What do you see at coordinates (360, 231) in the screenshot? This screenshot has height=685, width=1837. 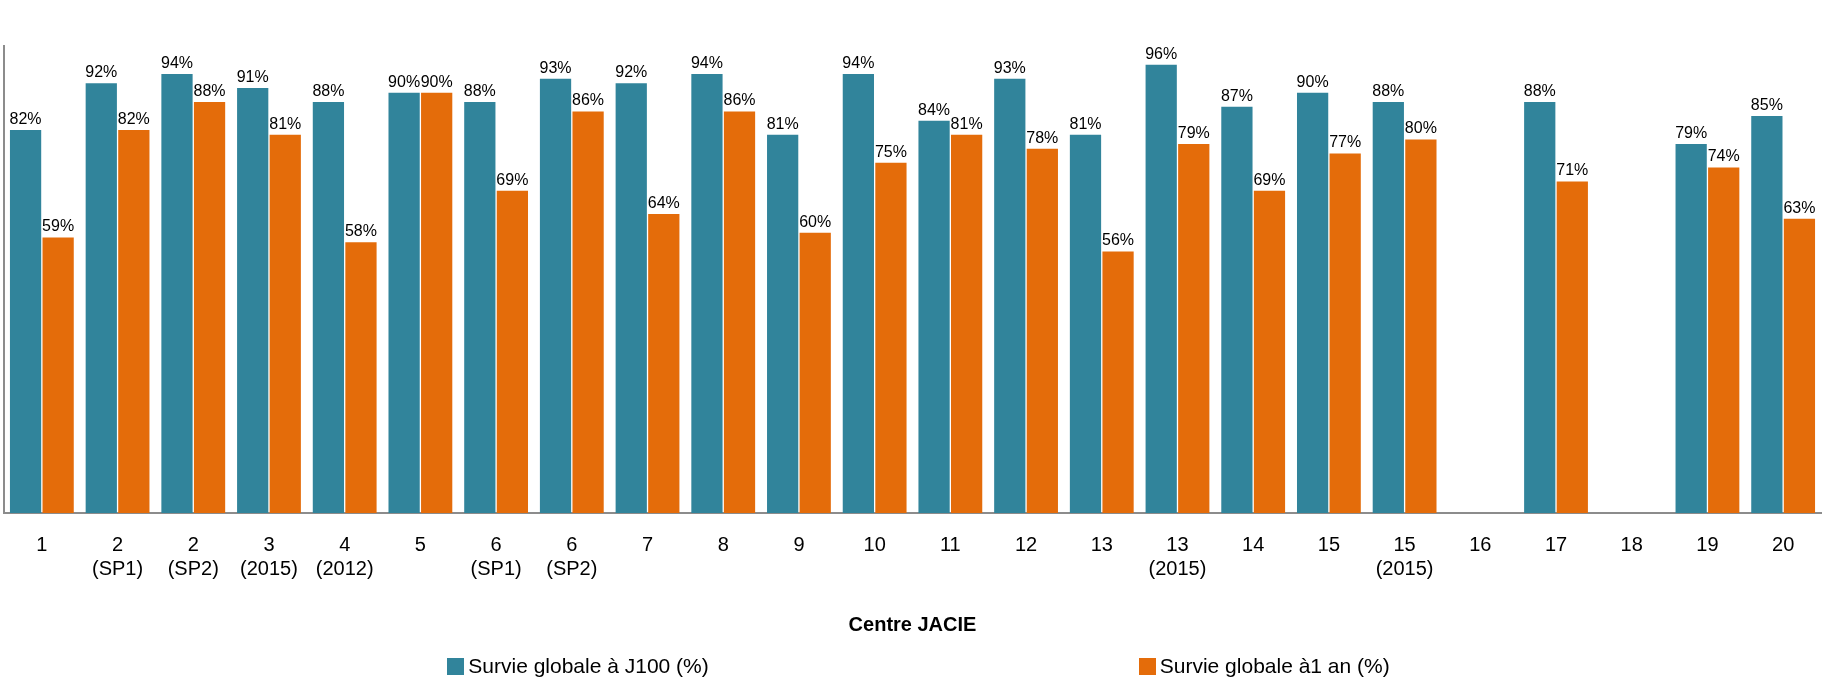 I see `data-label: 58%` at bounding box center [360, 231].